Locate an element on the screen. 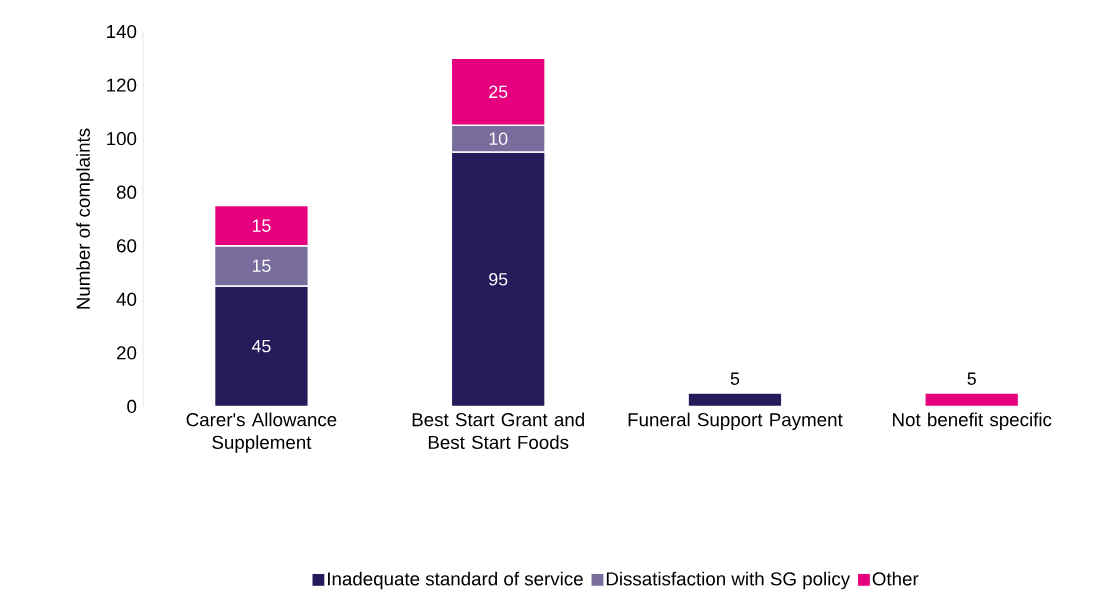  y-axis-title: Number of complaints is located at coordinates (85, 218).